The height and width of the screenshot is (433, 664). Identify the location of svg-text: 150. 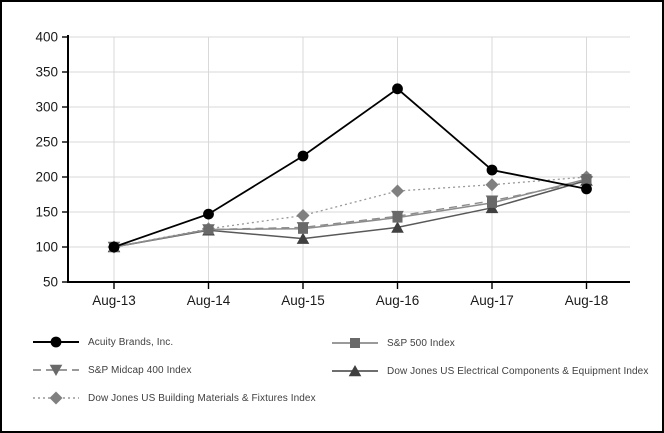
(46, 212).